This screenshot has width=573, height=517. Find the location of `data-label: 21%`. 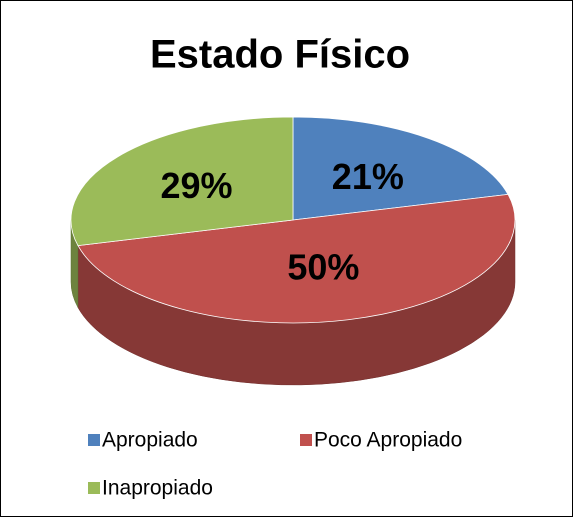

data-label: 21% is located at coordinates (368, 176).